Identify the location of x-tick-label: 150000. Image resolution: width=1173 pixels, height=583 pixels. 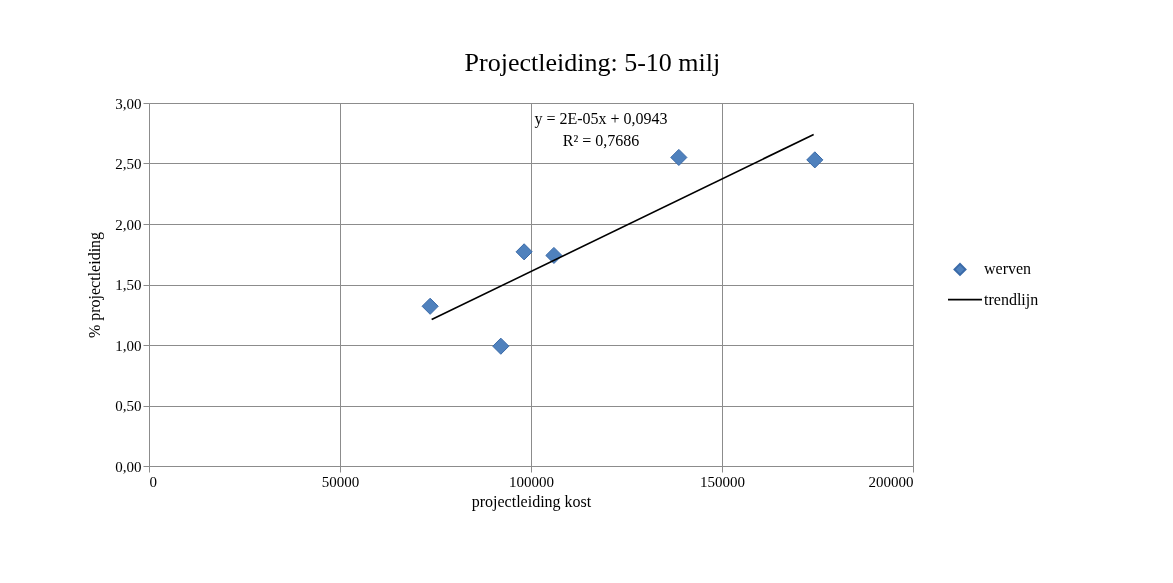
(722, 481).